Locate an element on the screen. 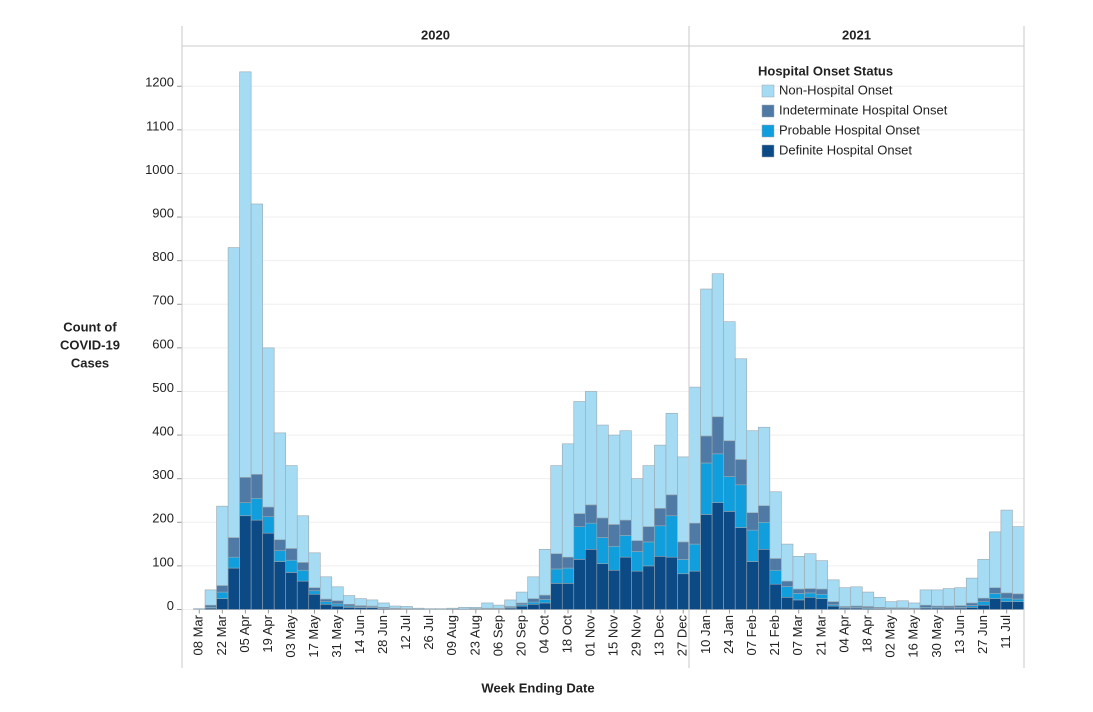 Image resolution: width=1093 pixels, height=712 pixels. x-tick-label: 20 Sep is located at coordinates (520, 635).